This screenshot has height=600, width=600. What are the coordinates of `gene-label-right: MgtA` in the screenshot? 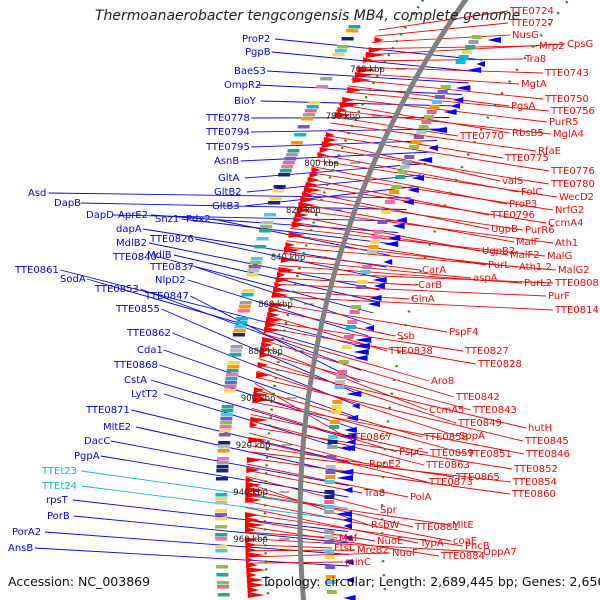 It's located at (534, 84).